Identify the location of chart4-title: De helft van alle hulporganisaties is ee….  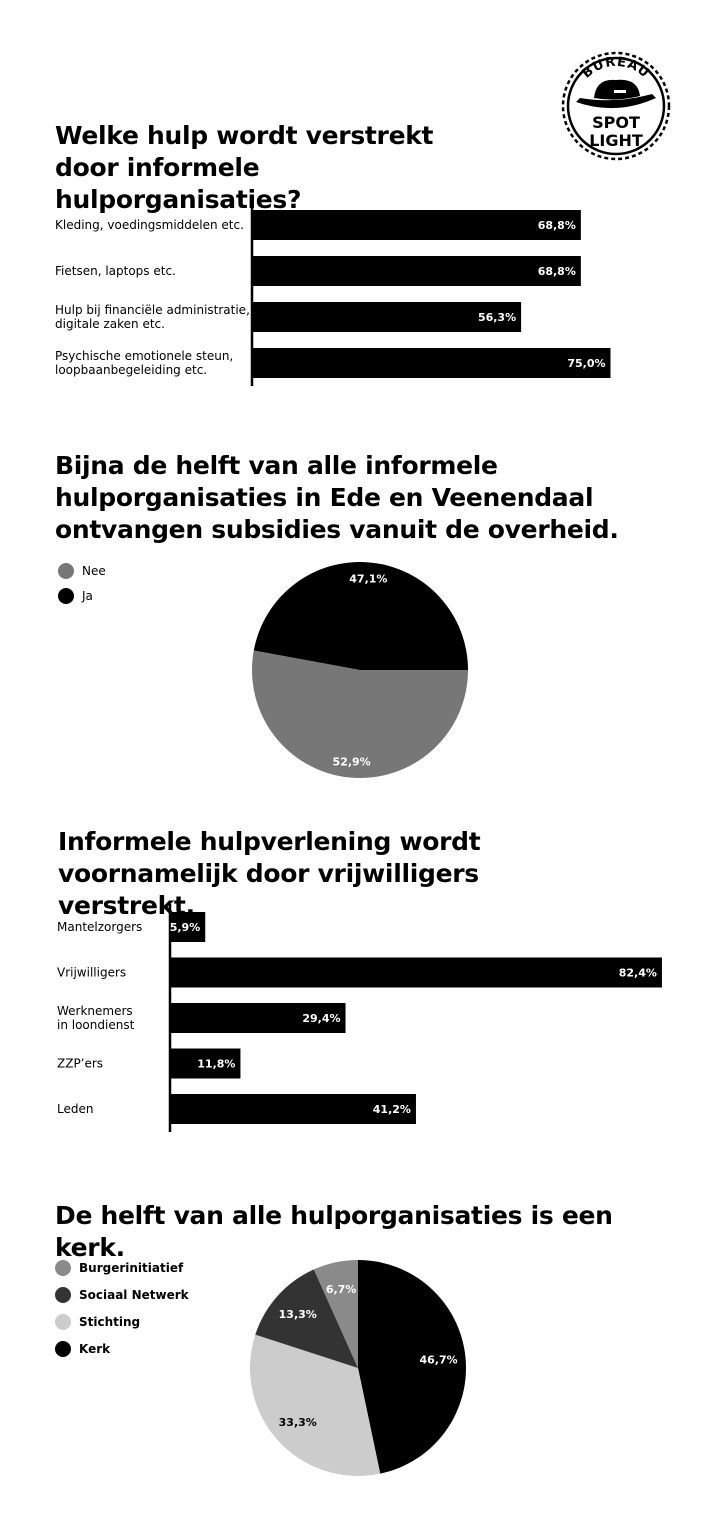
(334, 1231).